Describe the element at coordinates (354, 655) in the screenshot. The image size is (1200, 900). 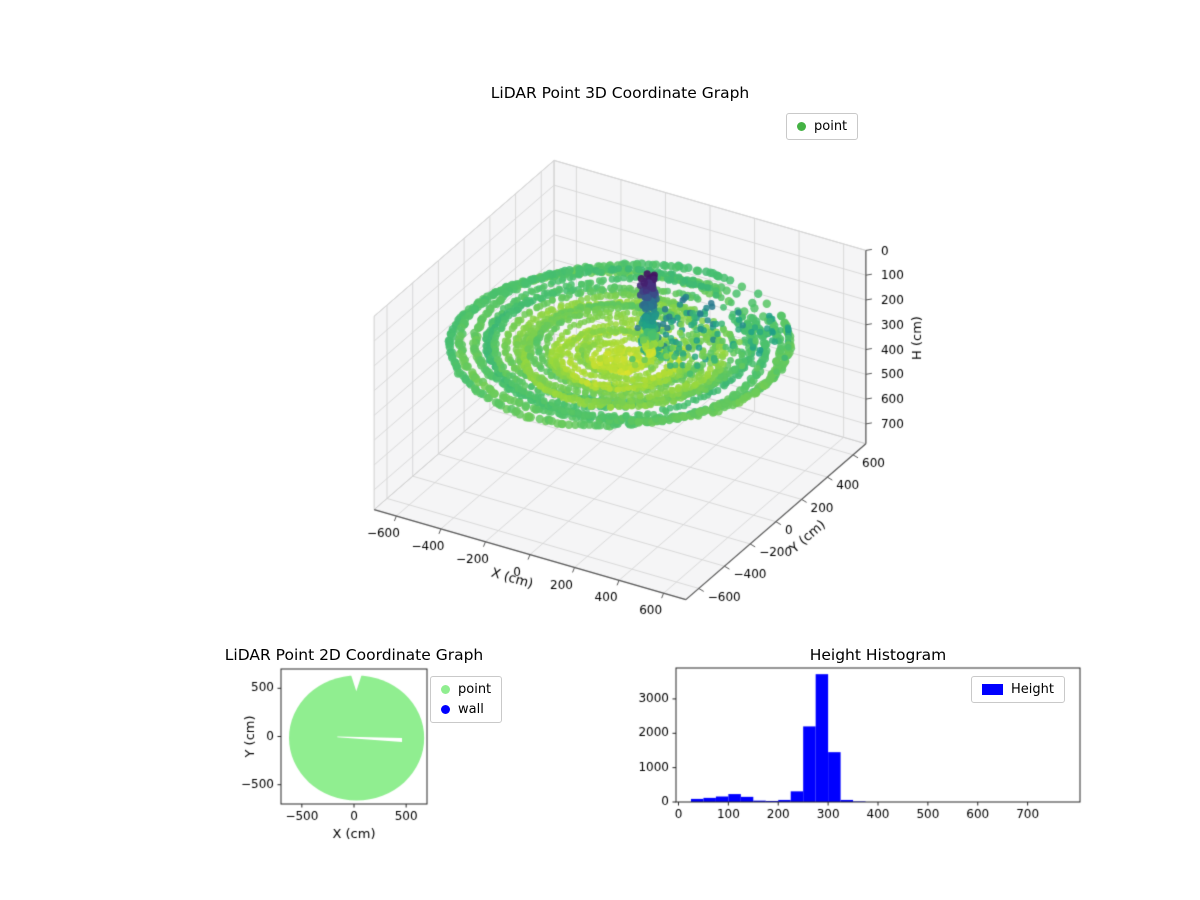
I see `plot2d-title: LiDAR Point 2D Coordinate Graph` at that location.